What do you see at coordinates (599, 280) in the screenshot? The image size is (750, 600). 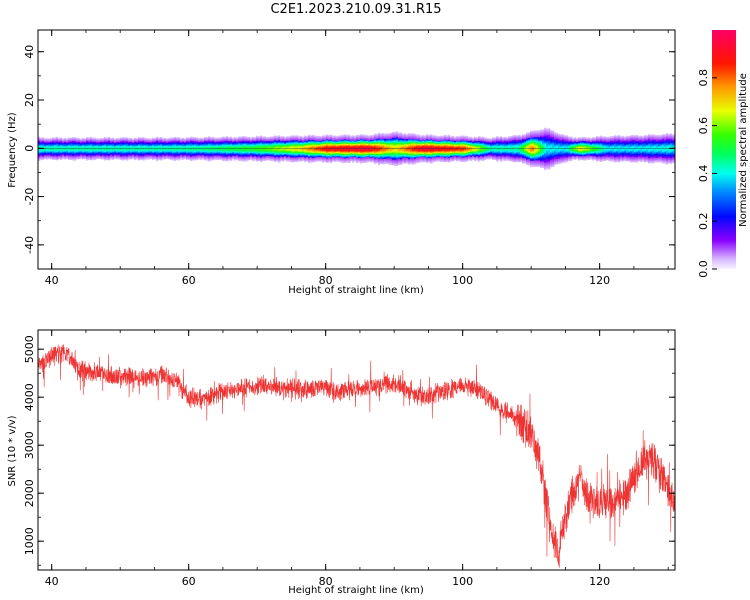 I see `spectrogram-xtick-label: 120` at bounding box center [599, 280].